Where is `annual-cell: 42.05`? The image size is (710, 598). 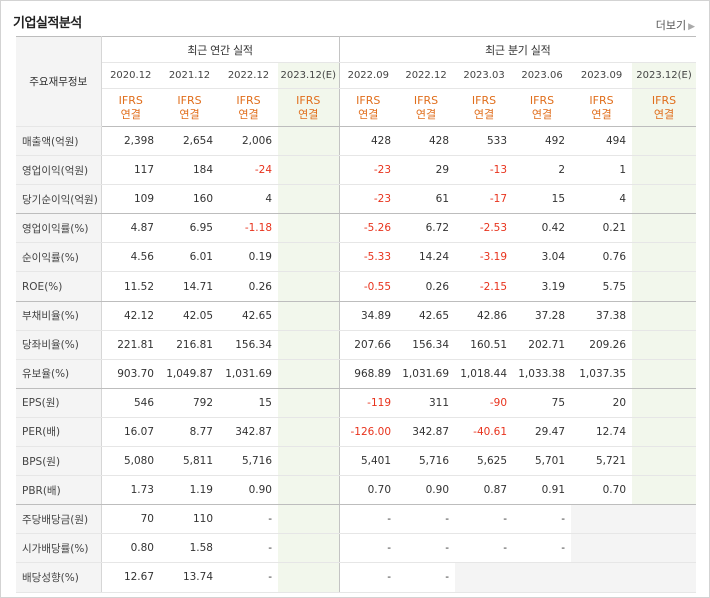
annual-cell: 42.05 is located at coordinates (189, 316).